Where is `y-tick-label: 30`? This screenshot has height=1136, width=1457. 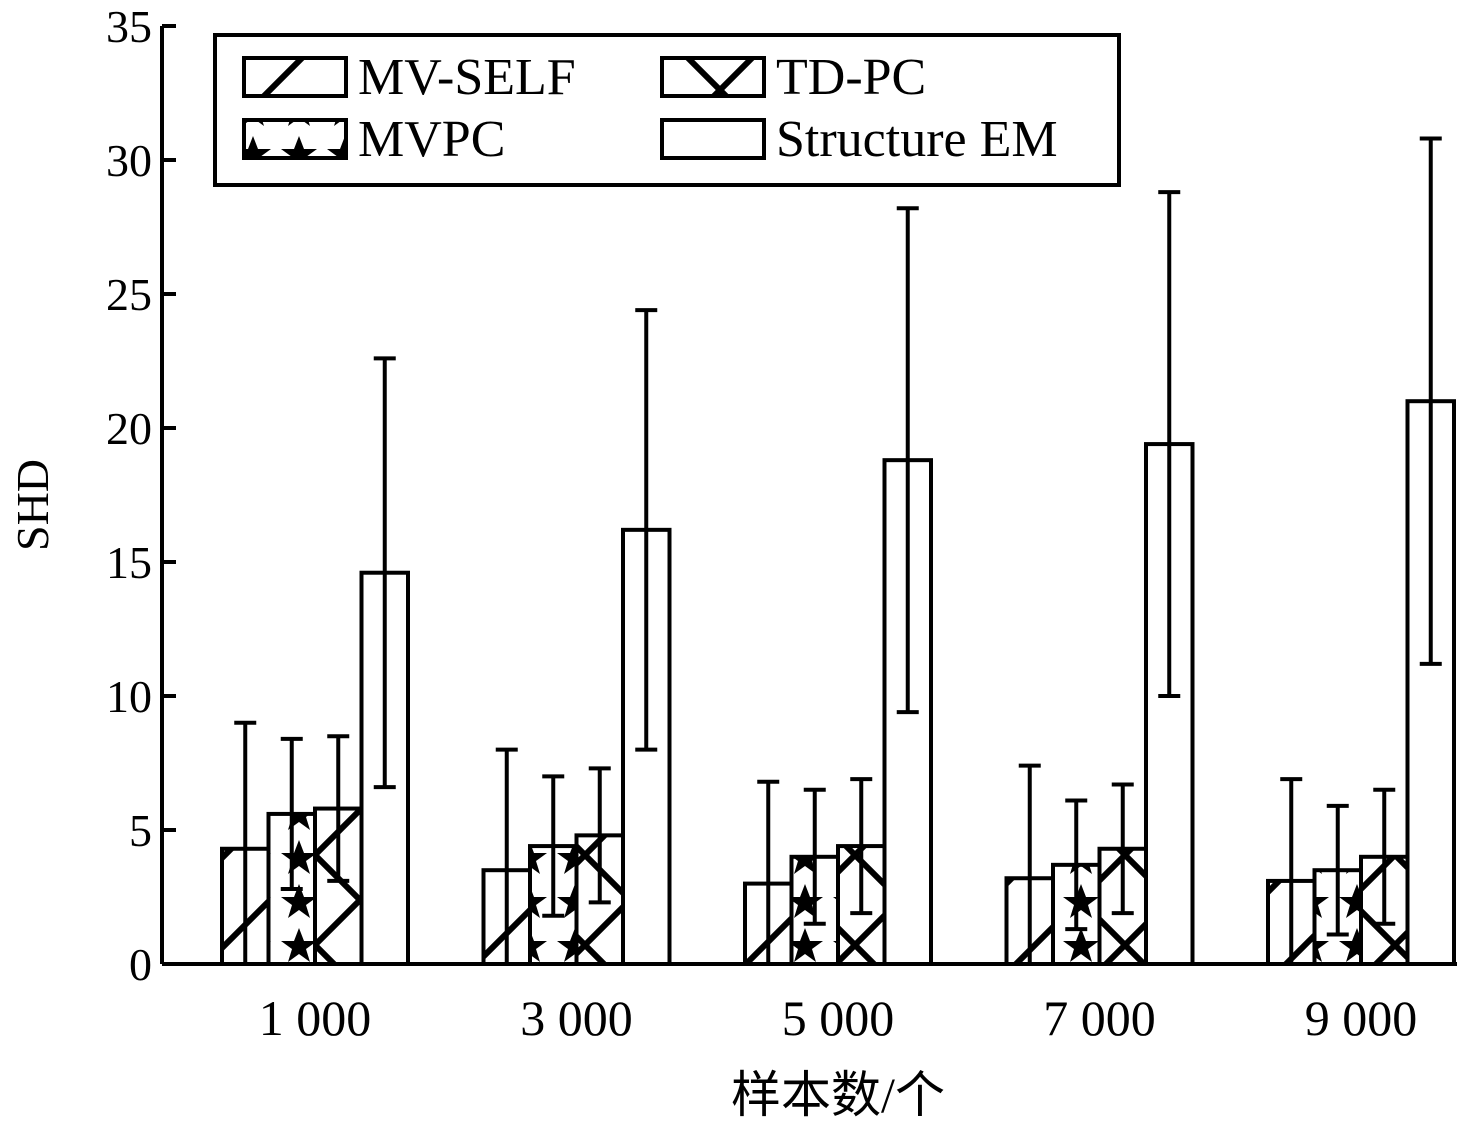
y-tick-label: 30 is located at coordinates (129, 160).